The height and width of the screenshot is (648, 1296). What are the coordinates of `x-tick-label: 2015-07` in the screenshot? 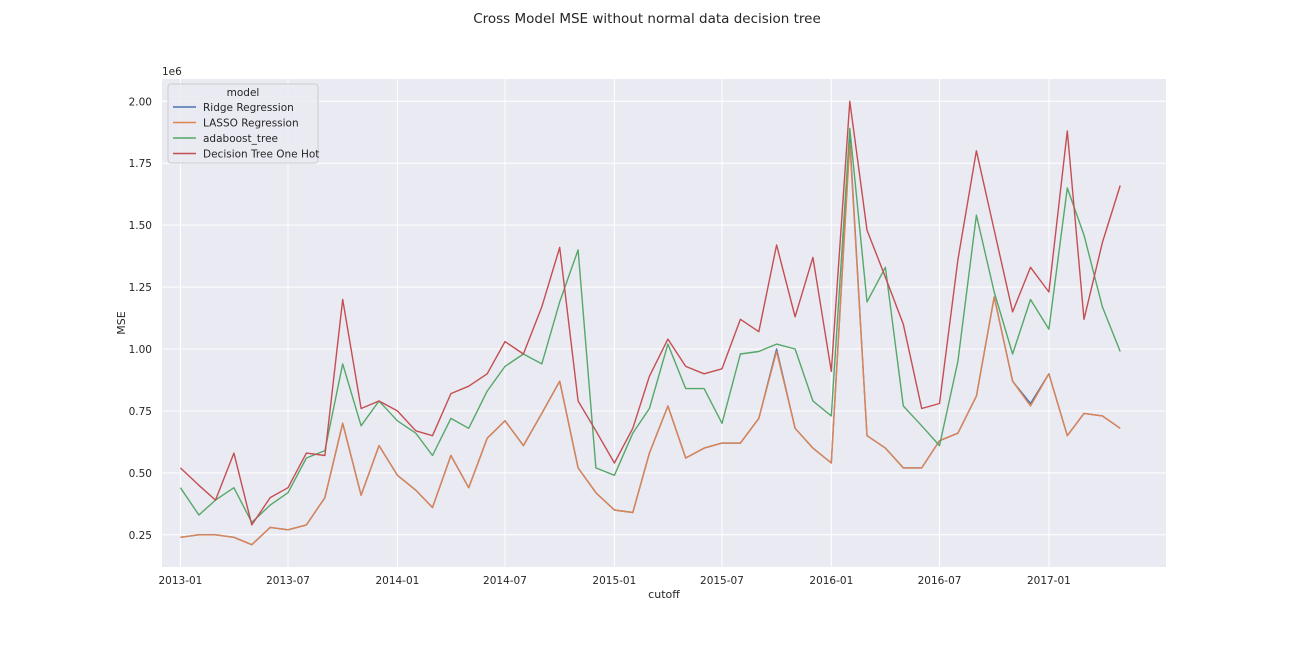 It's located at (722, 581).